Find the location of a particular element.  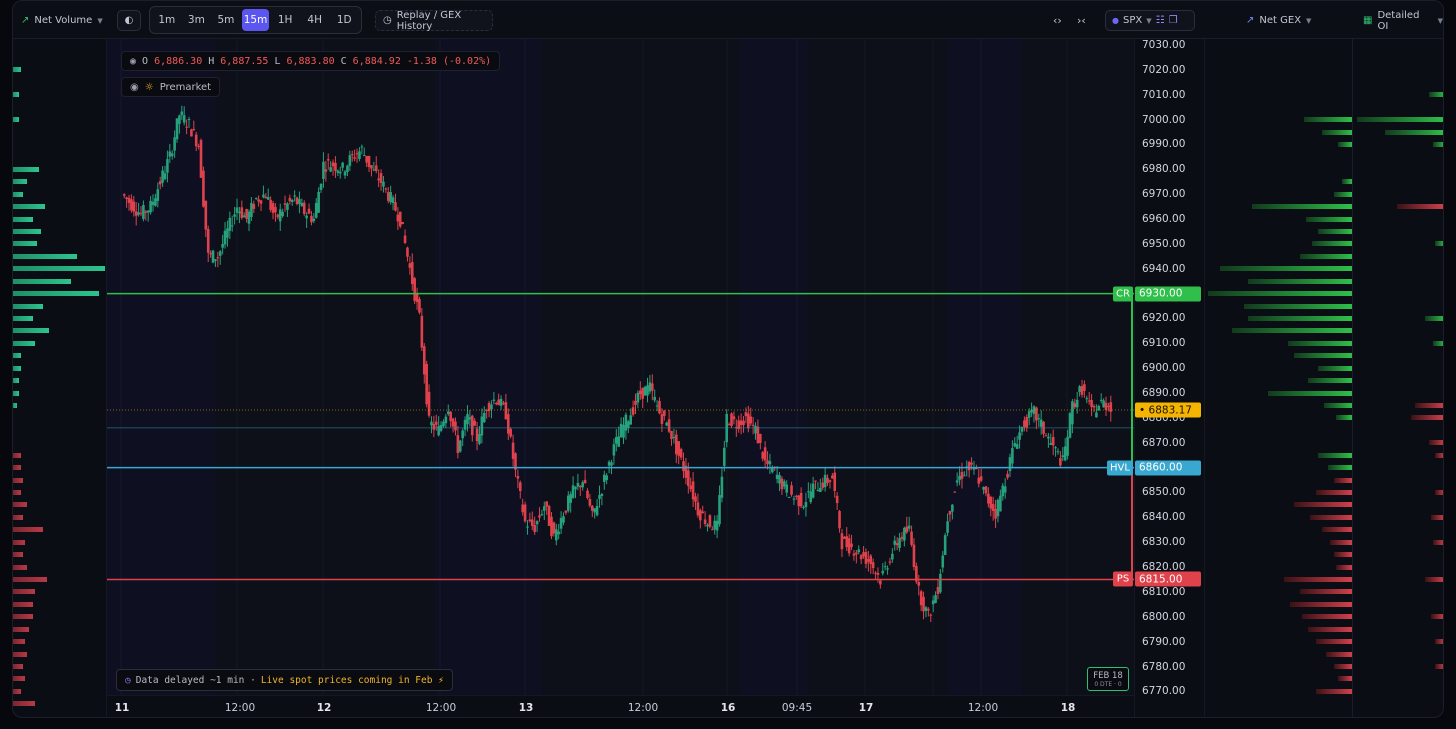

premarket-toggle: ◉ ☼ Premarket is located at coordinates (171, 87).